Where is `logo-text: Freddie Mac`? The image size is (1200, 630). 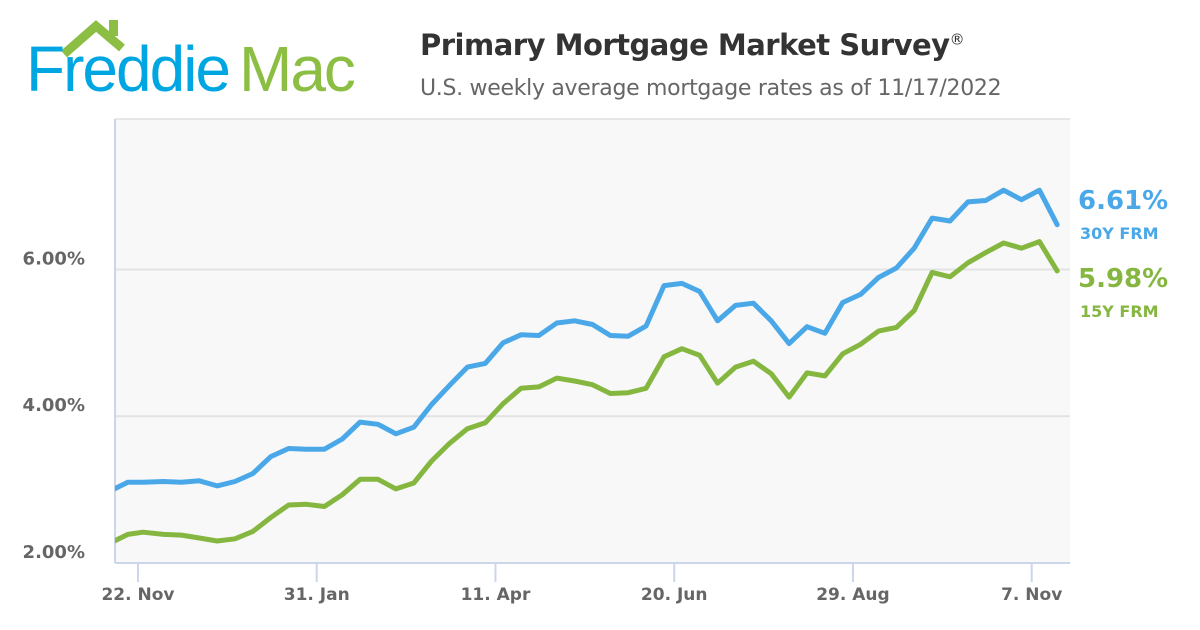
logo-text: Freddie Mac is located at coordinates (191, 69).